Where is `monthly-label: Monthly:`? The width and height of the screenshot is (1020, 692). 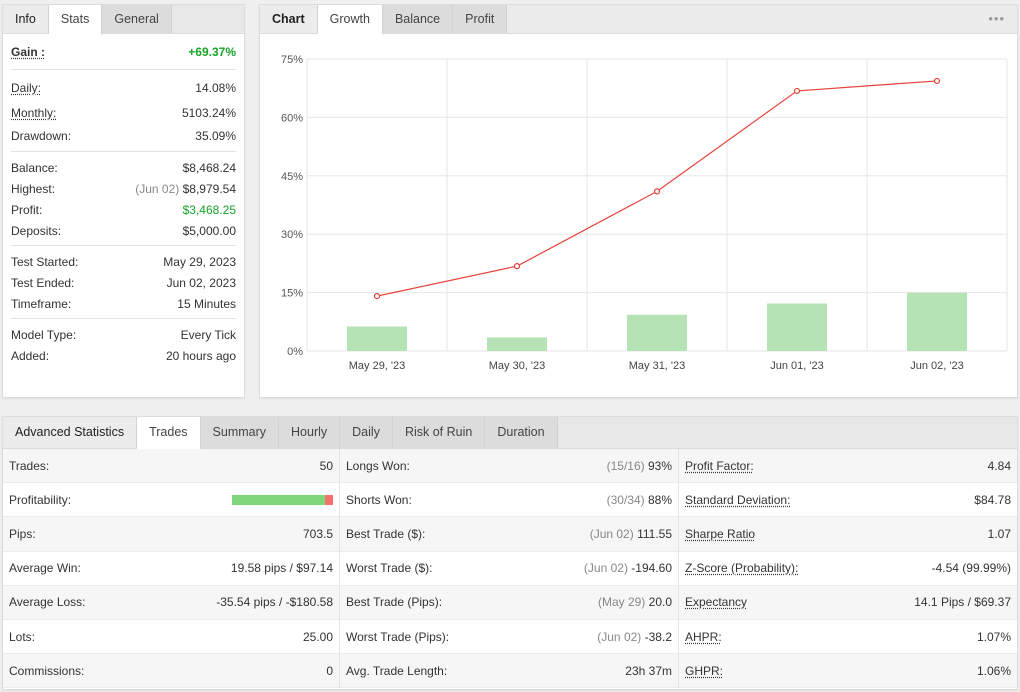 monthly-label: Monthly: is located at coordinates (34, 112).